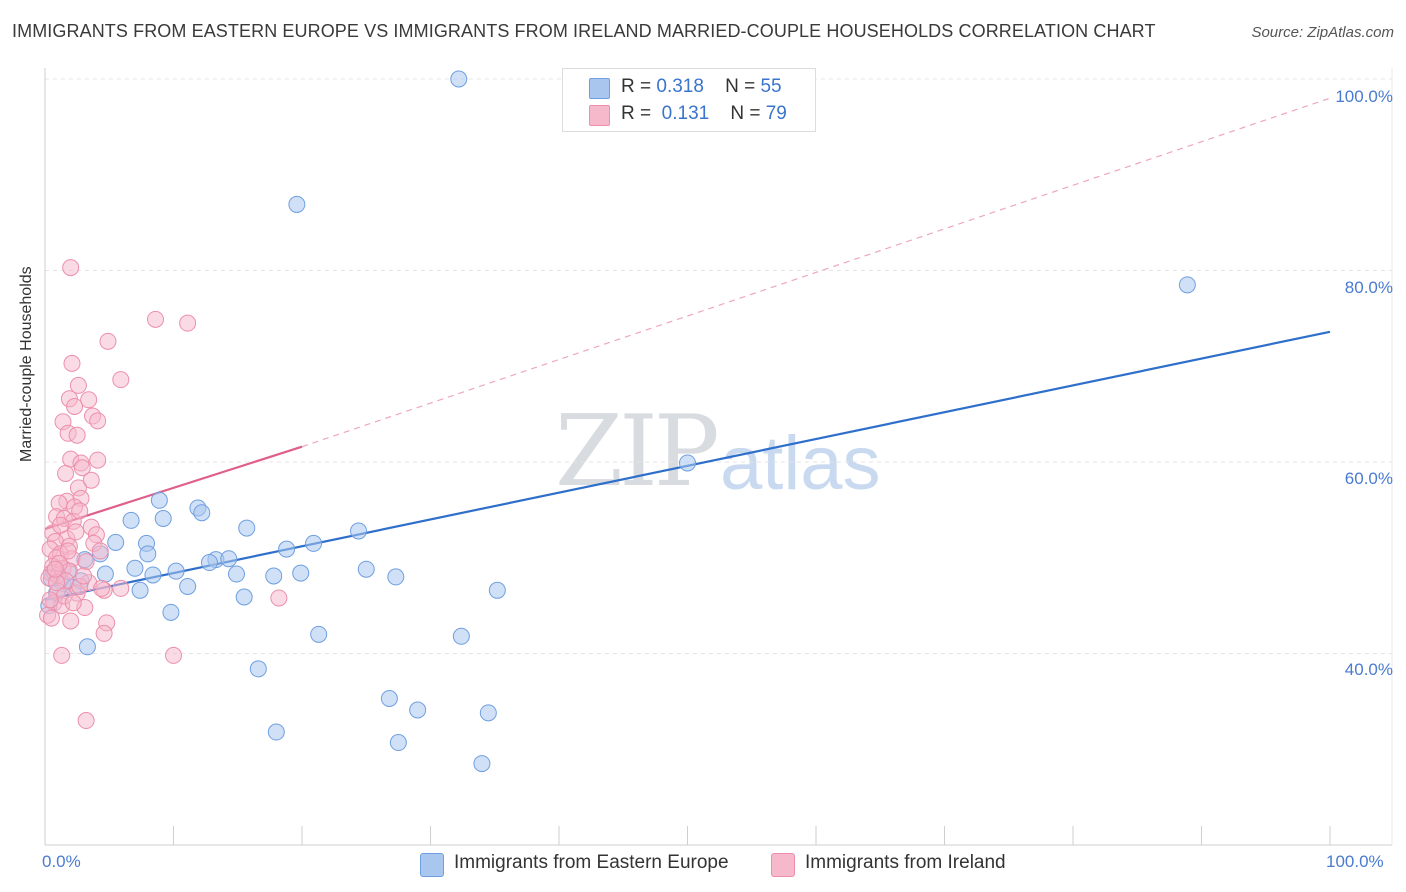  What do you see at coordinates (591, 862) in the screenshot?
I see `legend-label: Immigrants from Eastern Europe` at bounding box center [591, 862].